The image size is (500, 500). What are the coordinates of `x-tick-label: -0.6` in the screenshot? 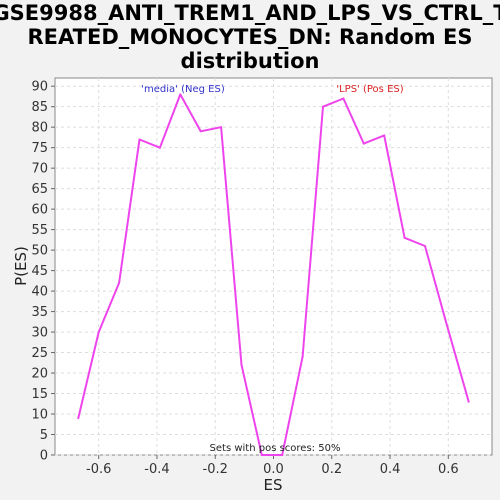 It's located at (98, 469).